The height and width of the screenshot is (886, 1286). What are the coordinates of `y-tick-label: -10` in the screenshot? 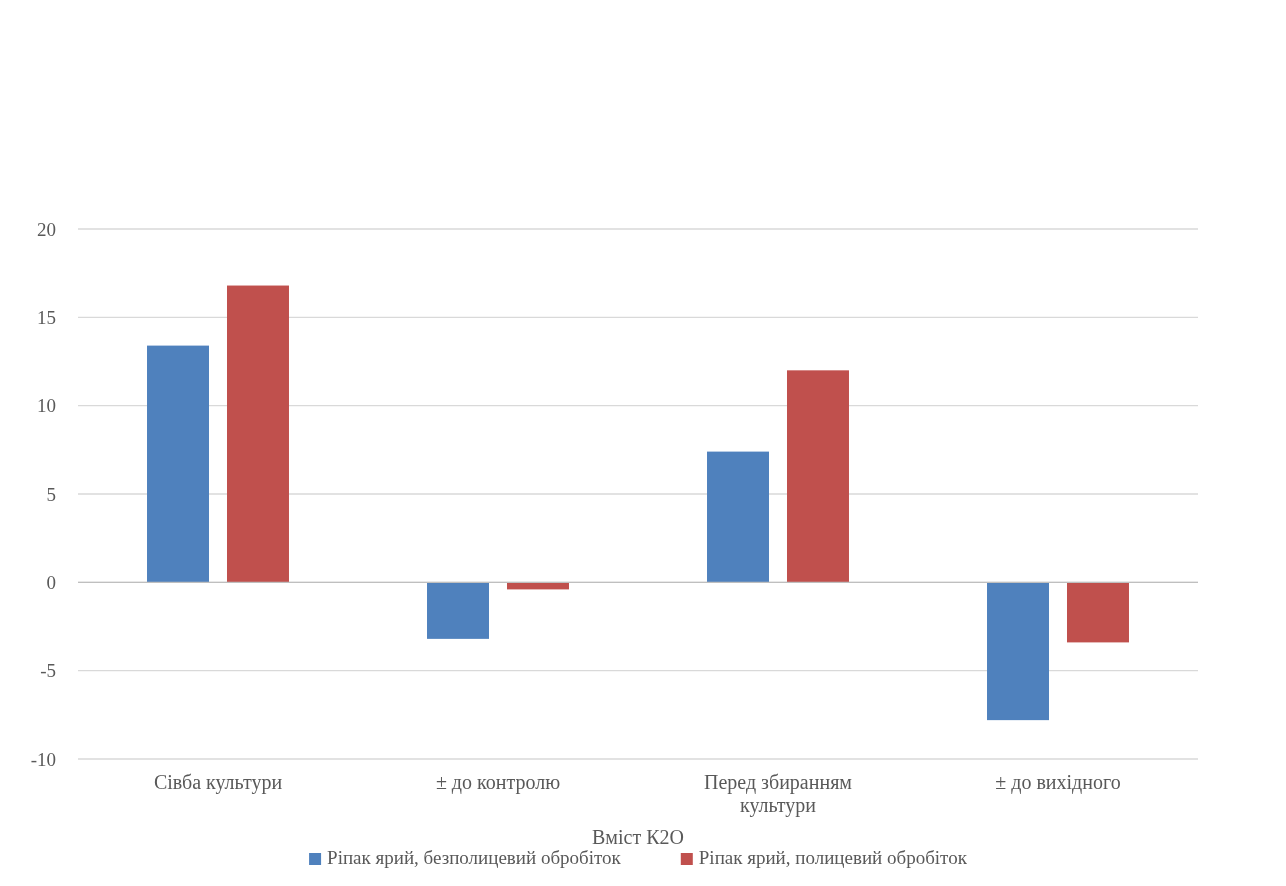 It's located at (43, 759).